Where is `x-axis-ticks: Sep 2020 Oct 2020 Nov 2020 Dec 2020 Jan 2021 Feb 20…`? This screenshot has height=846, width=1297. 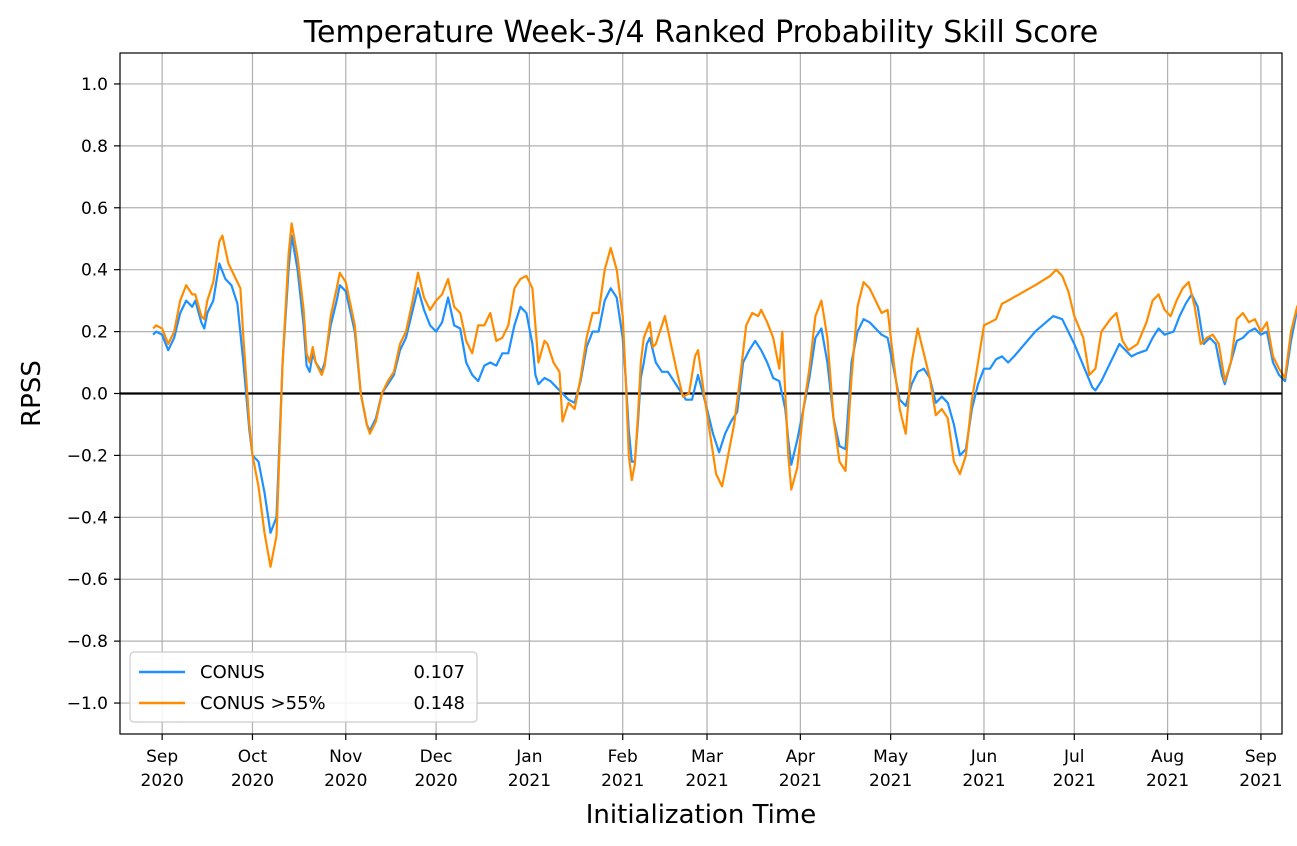
x-axis-ticks: Sep 2020 Oct 2020 Nov 2020 Dec 2020 Jan 2021 Feb 20… is located at coordinates (712, 762).